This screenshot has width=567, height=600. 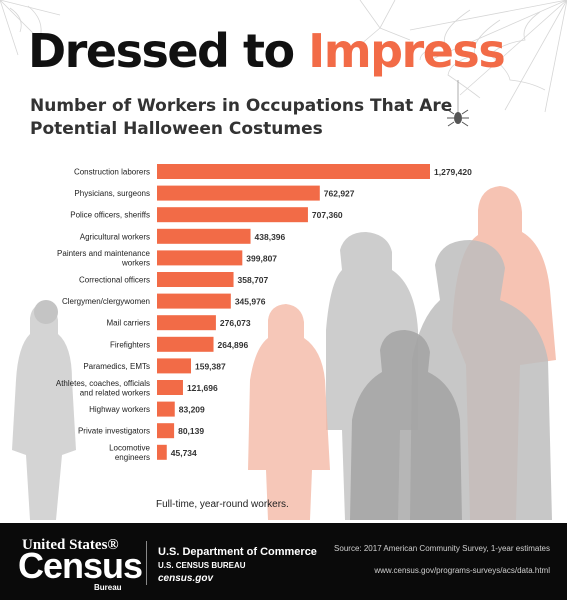 What do you see at coordinates (128, 323) in the screenshot?
I see `category-label-7: Mail carriers` at bounding box center [128, 323].